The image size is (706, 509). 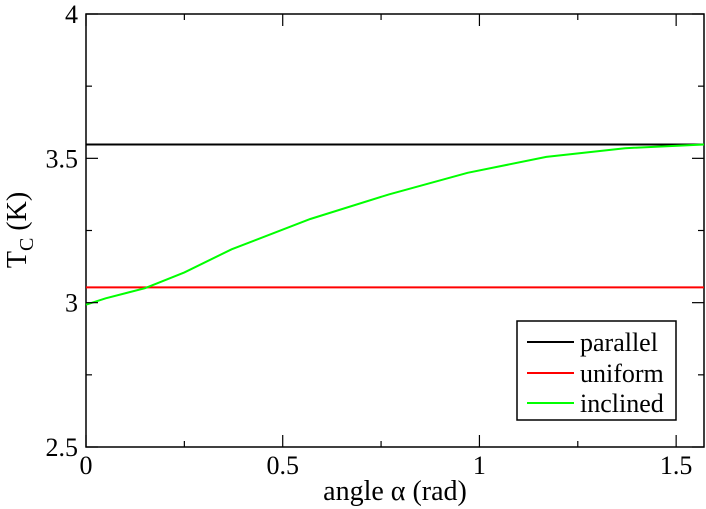 What do you see at coordinates (622, 403) in the screenshot?
I see `legend-label-inclined: inclined` at bounding box center [622, 403].